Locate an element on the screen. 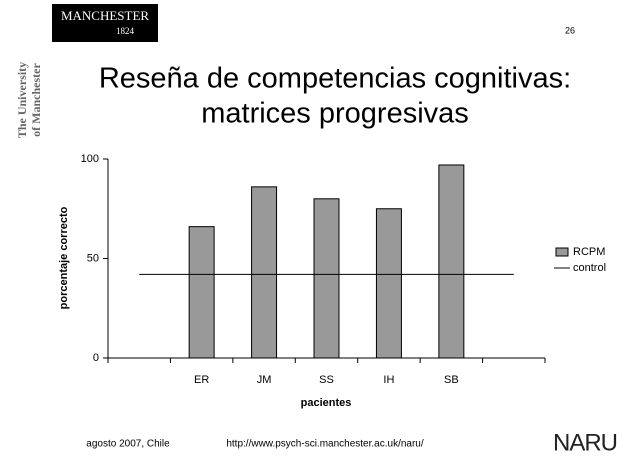 The width and height of the screenshot is (624, 461). x-tick-label: JM is located at coordinates (264, 380).